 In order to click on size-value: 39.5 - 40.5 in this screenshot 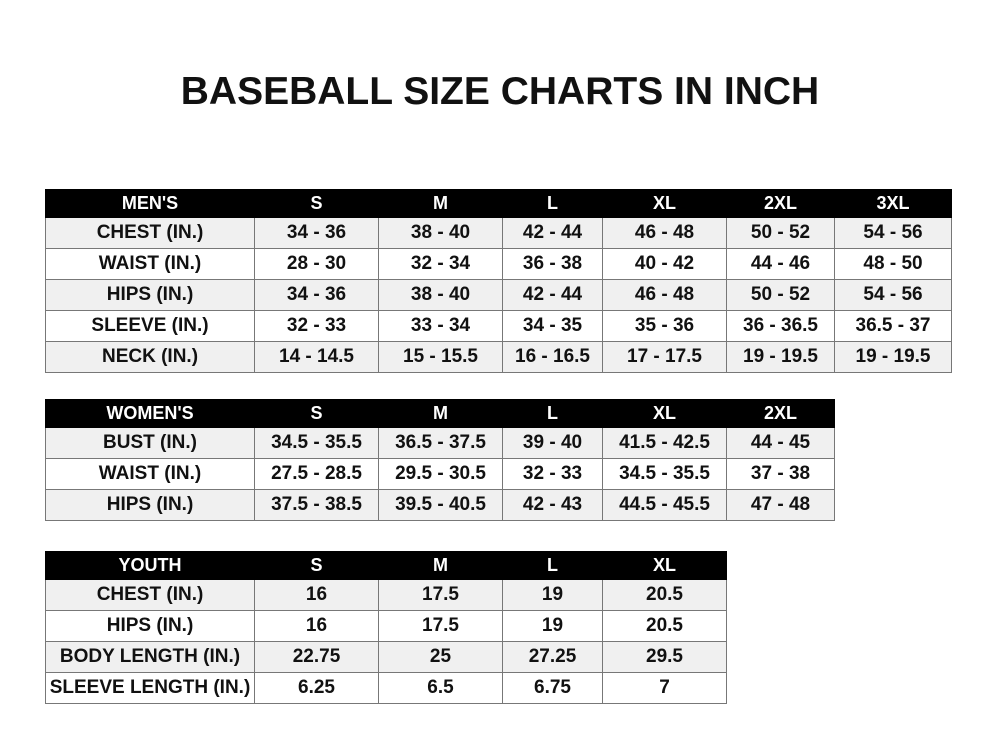, I will do `click(440, 505)`.